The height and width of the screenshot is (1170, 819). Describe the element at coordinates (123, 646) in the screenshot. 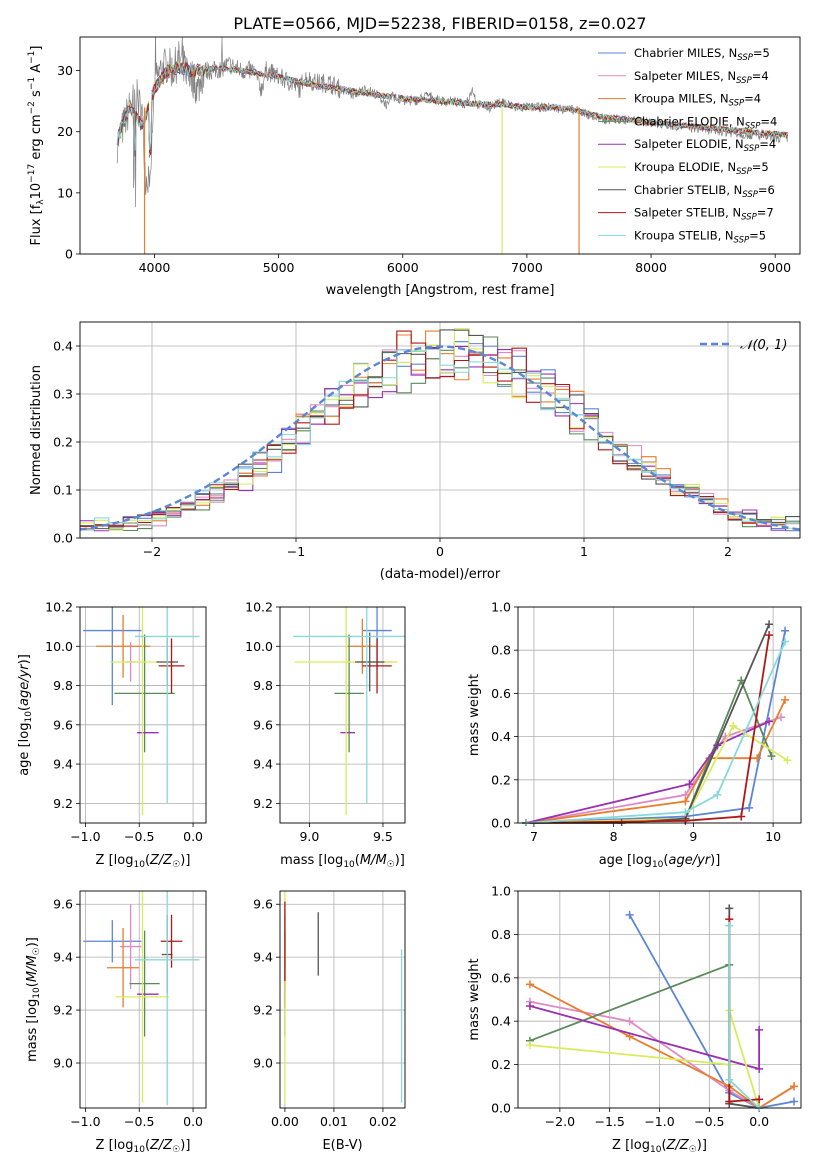

I see `errorbar-kroupa-miles` at that location.